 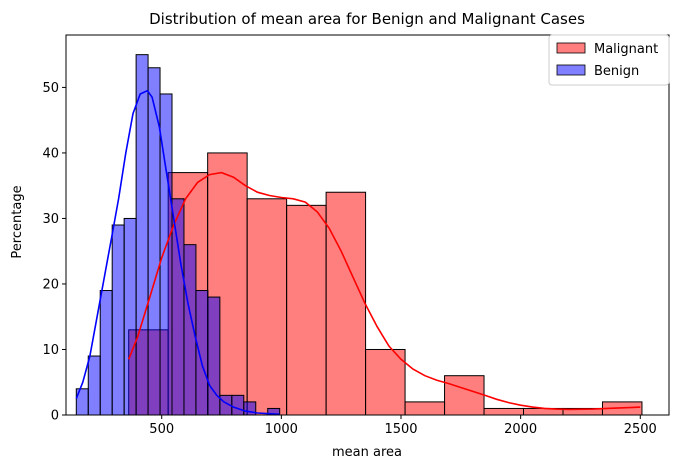 What do you see at coordinates (54, 252) in the screenshot?
I see `y-axis: 0 10 20 30 40 50` at bounding box center [54, 252].